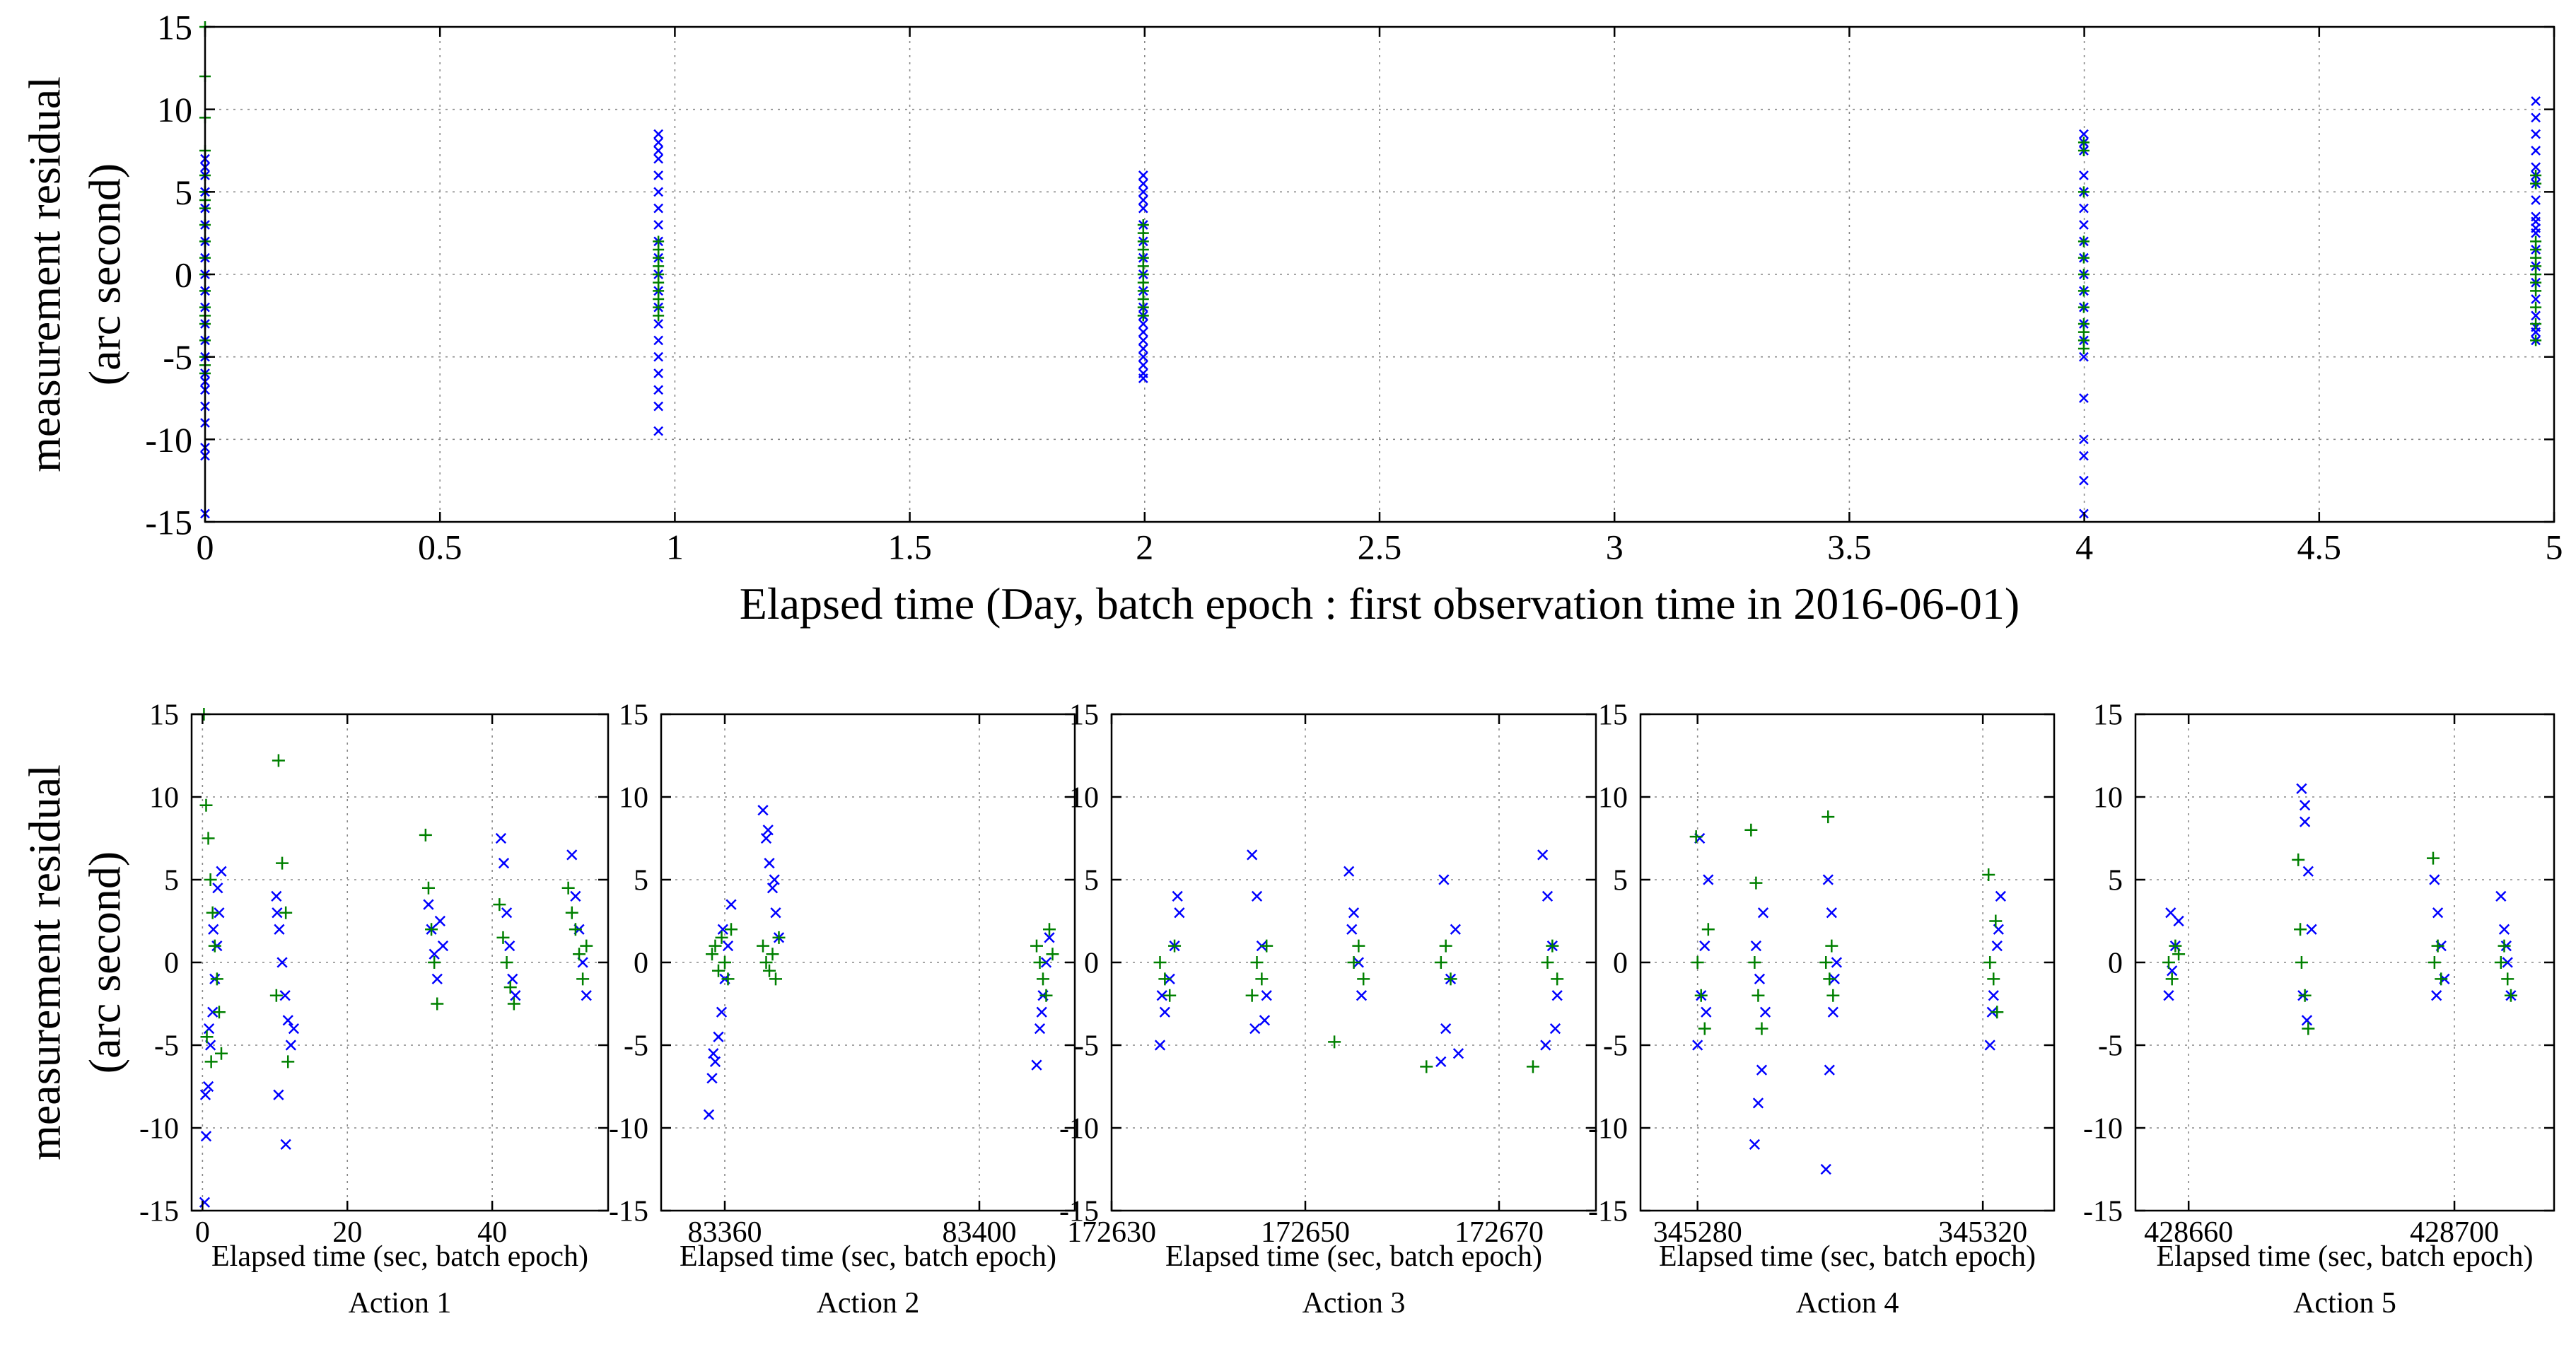 Image resolution: width=2576 pixels, height=1345 pixels. I want to click on x-tick-label: 3.5, so click(1850, 547).